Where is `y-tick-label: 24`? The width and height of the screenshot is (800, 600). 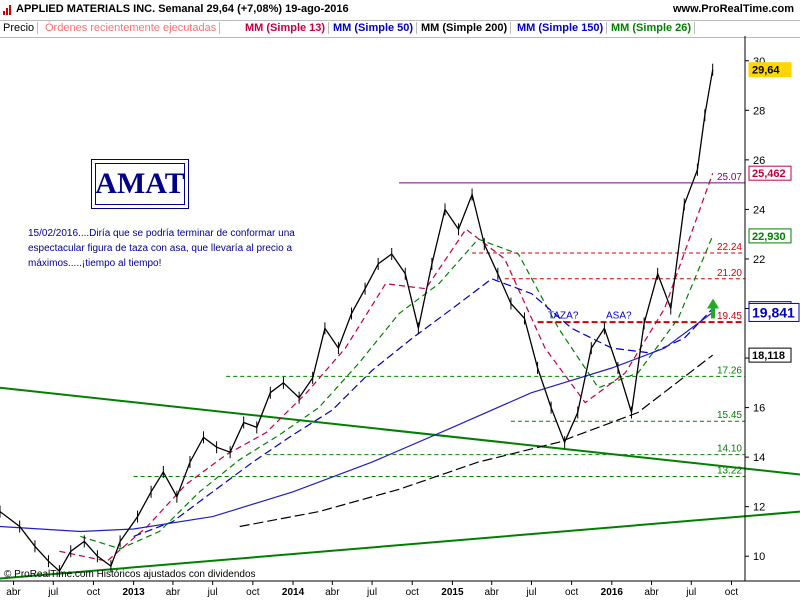
y-tick-label: 24 is located at coordinates (759, 210).